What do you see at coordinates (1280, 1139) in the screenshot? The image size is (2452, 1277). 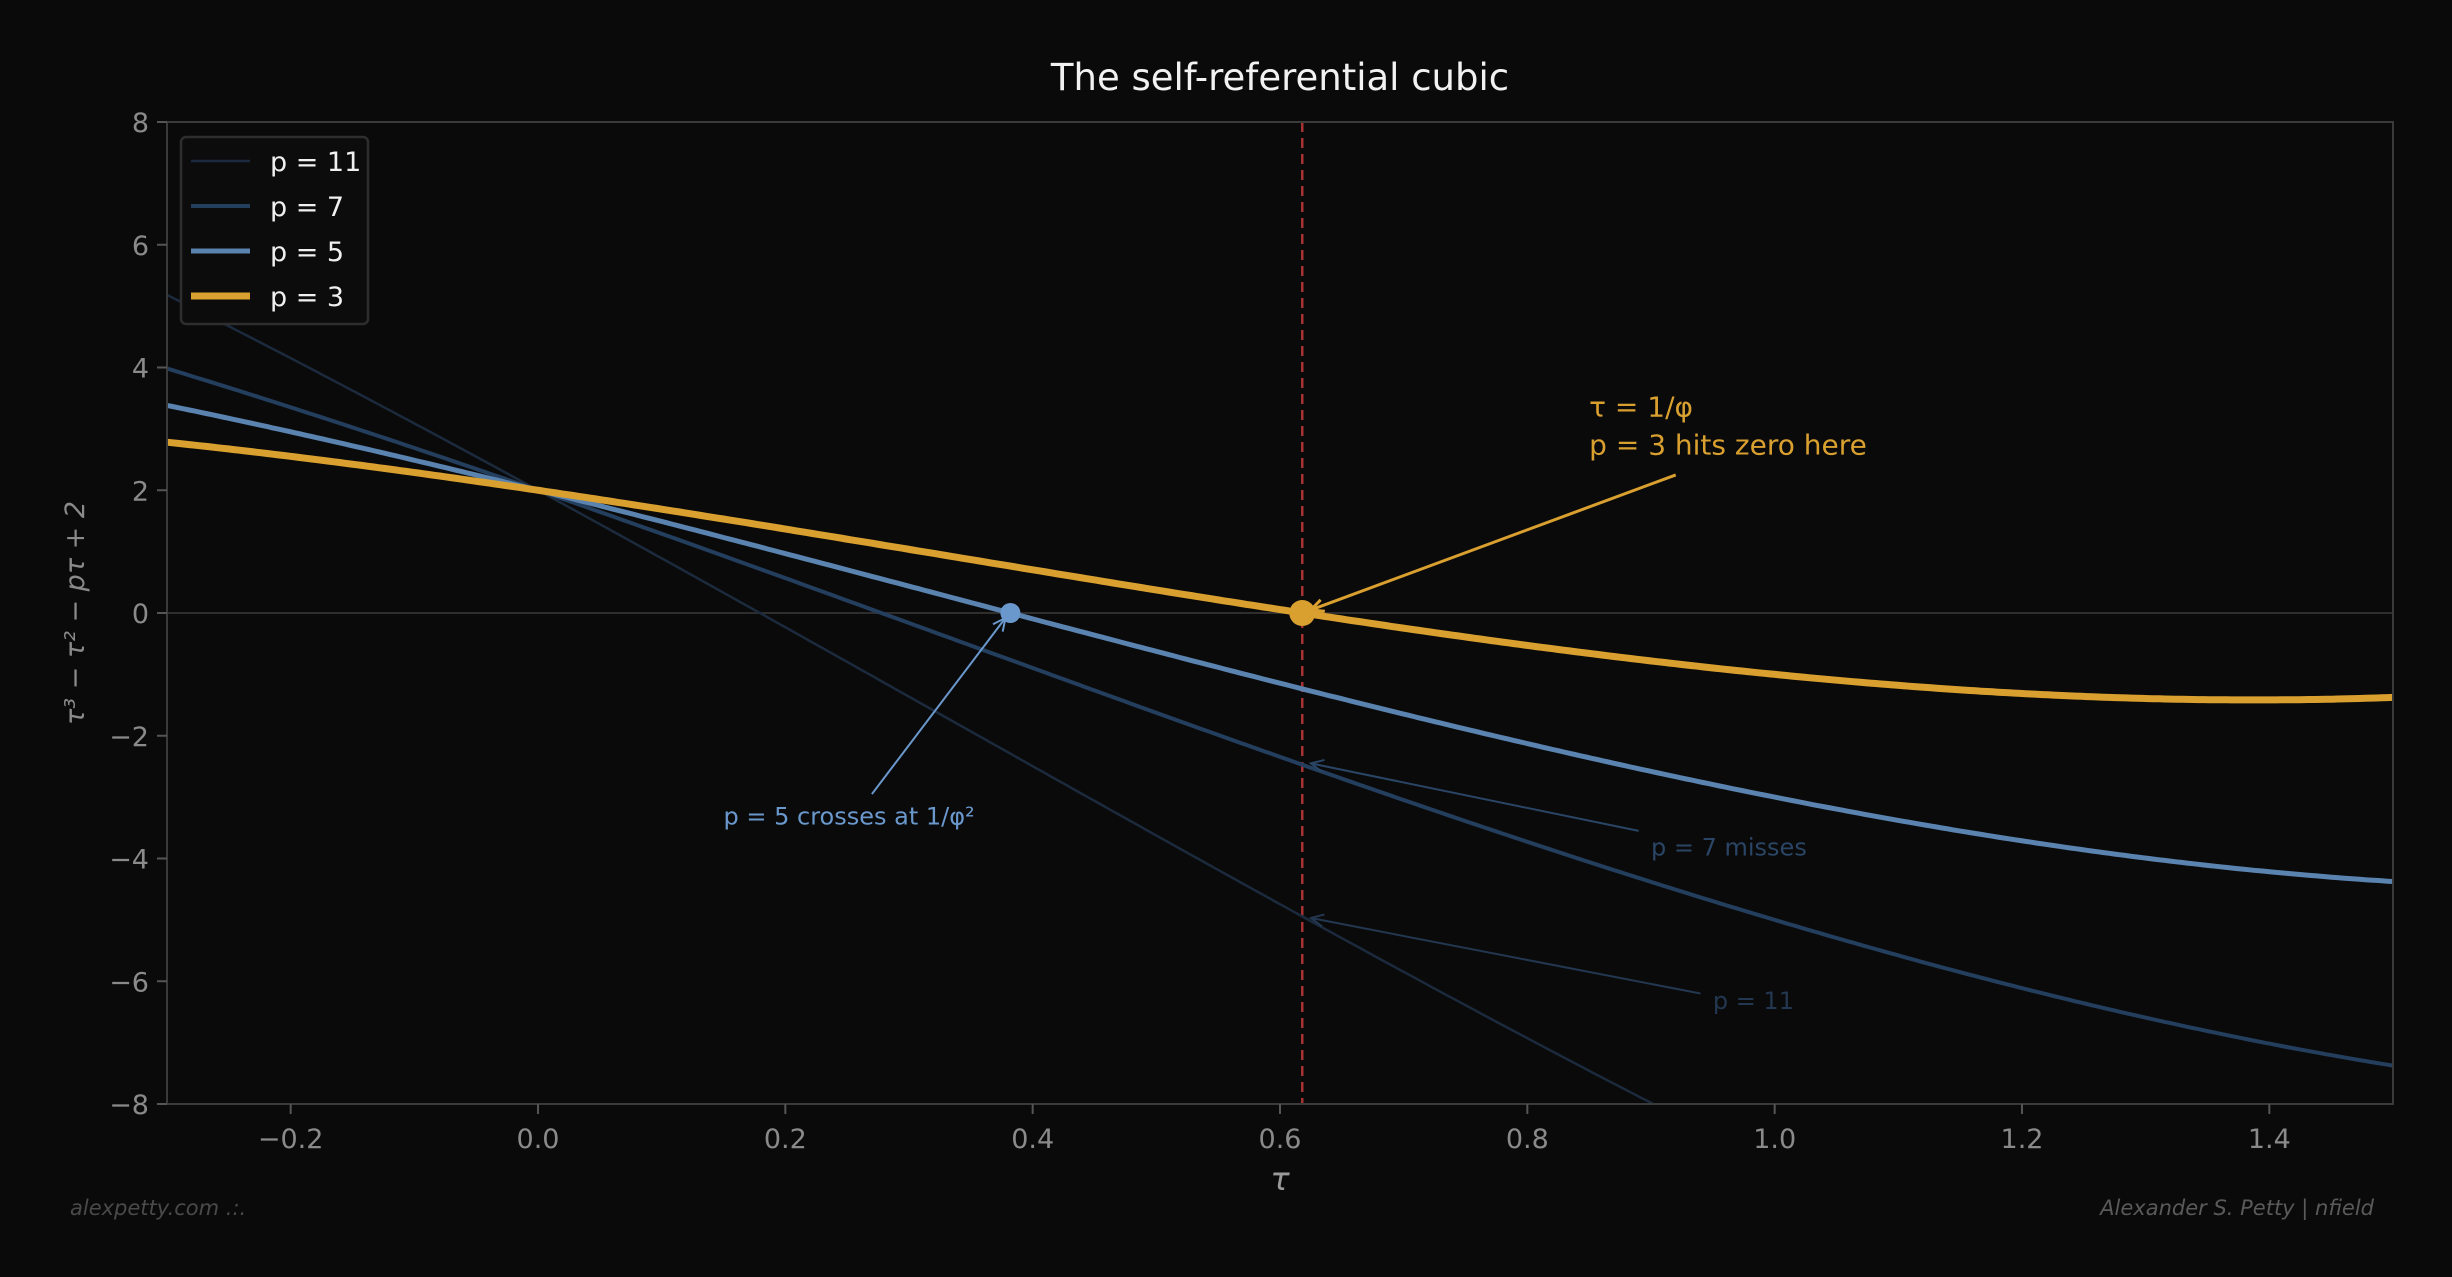 I see `x-tick-label: 0.6` at bounding box center [1280, 1139].